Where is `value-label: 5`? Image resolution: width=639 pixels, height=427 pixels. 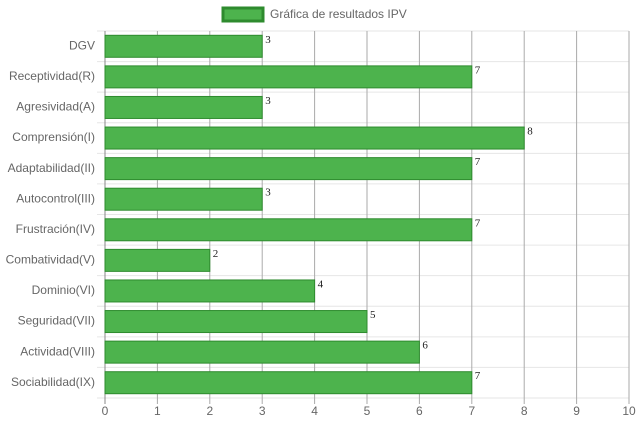 value-label: 5 is located at coordinates (373, 315).